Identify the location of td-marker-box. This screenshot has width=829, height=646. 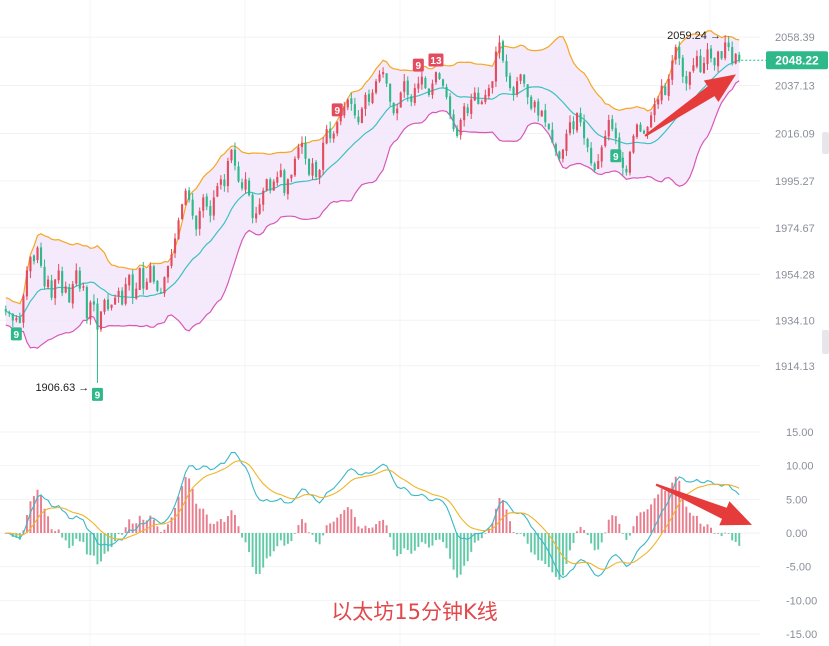
(337, 110).